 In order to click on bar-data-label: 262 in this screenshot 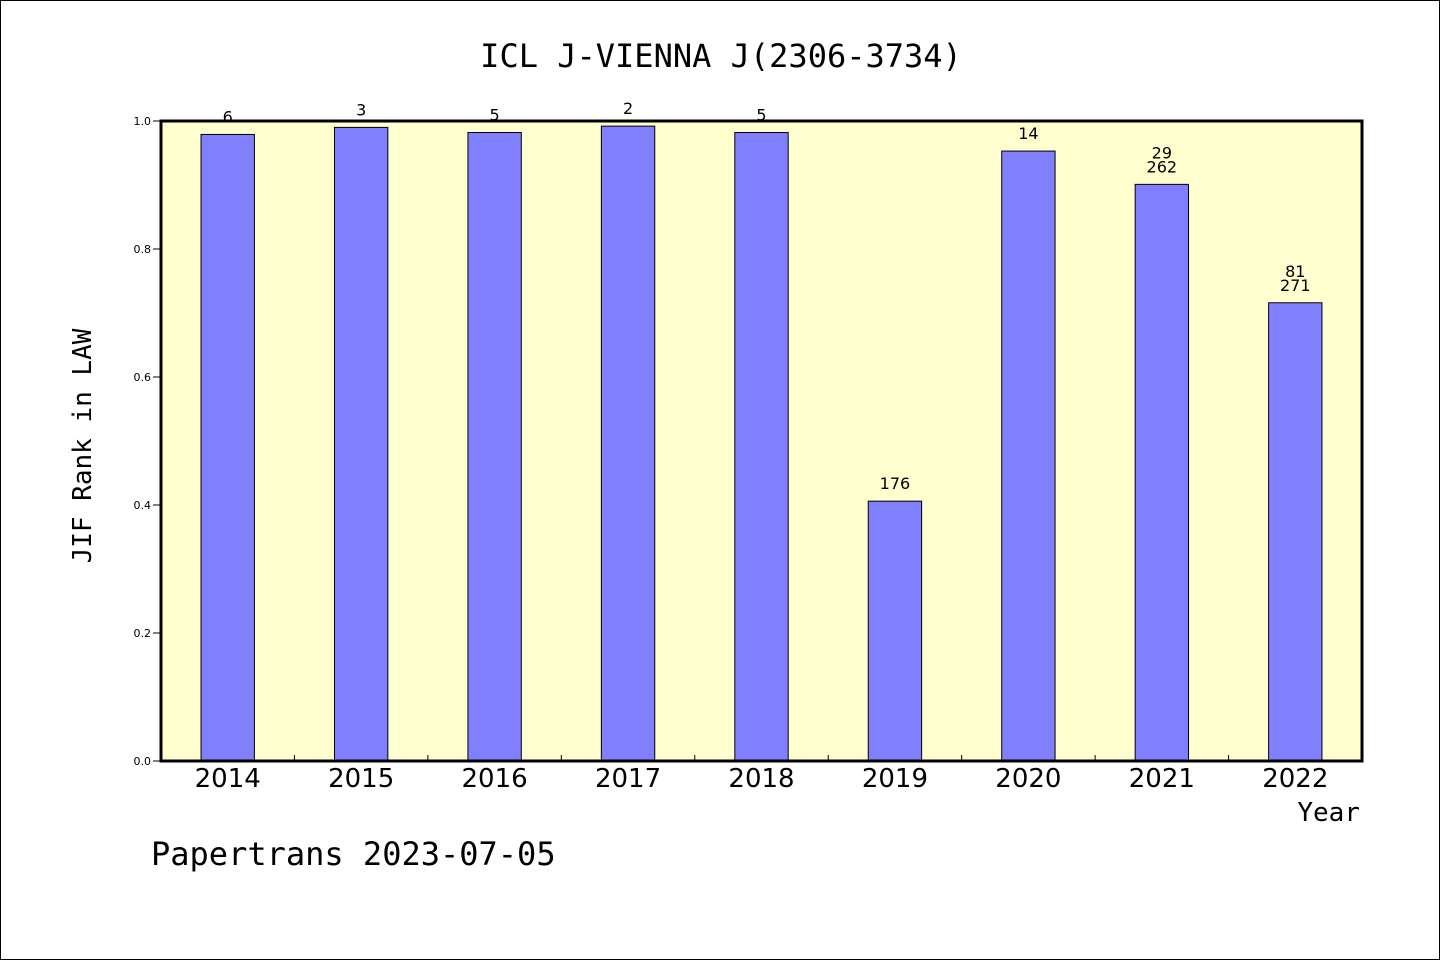, I will do `click(1162, 166)`.